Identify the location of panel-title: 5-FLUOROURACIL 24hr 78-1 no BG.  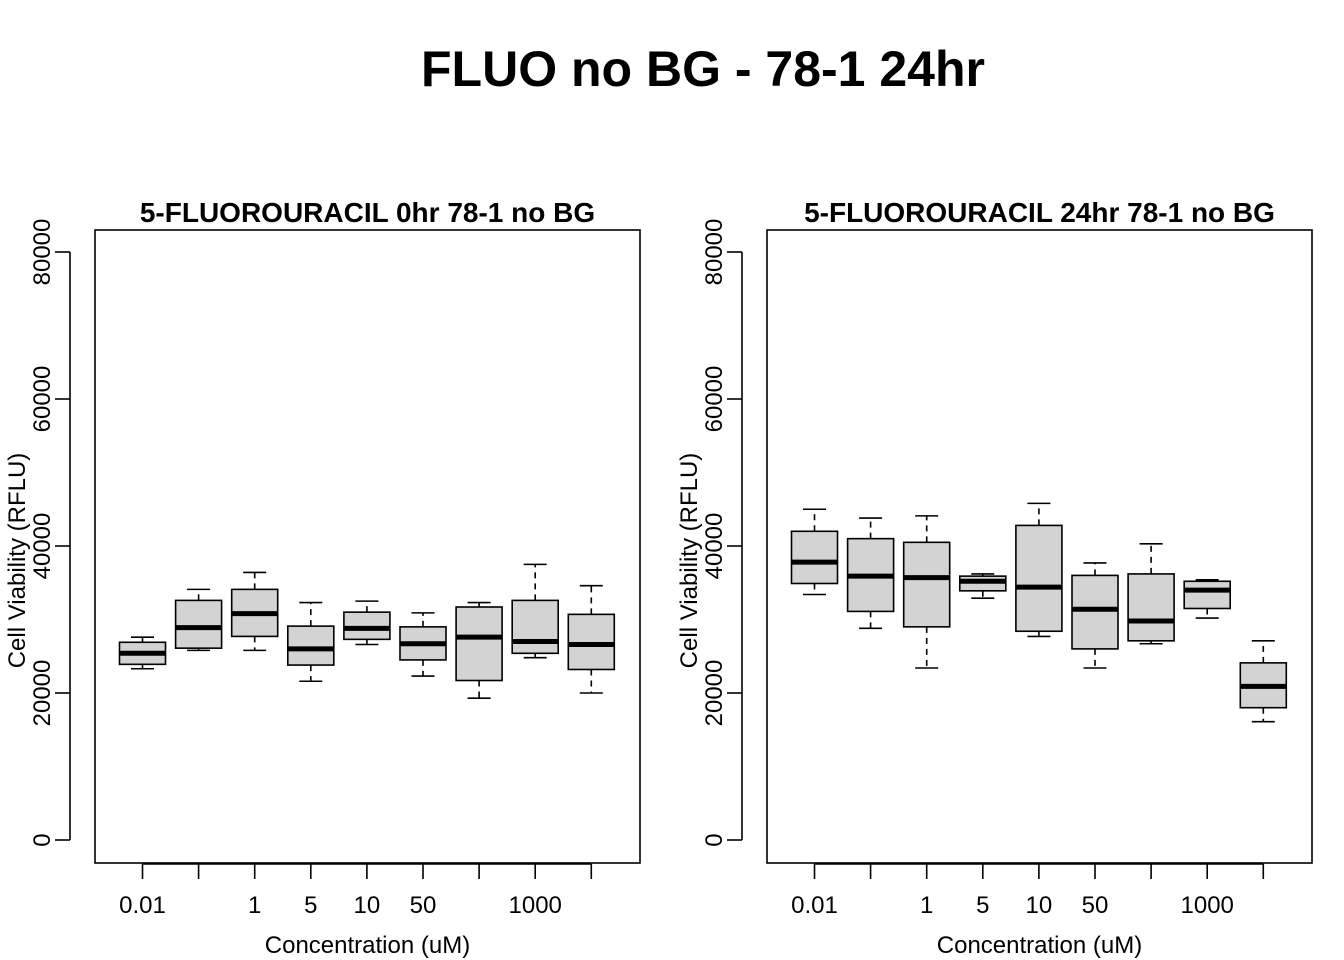
(1039, 212).